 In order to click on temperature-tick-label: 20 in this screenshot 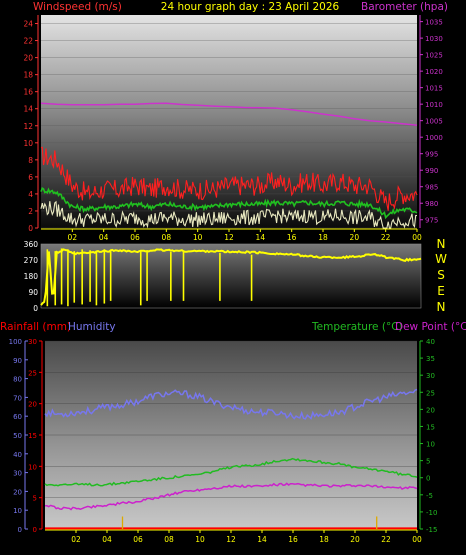, I will do `click(430, 410)`.